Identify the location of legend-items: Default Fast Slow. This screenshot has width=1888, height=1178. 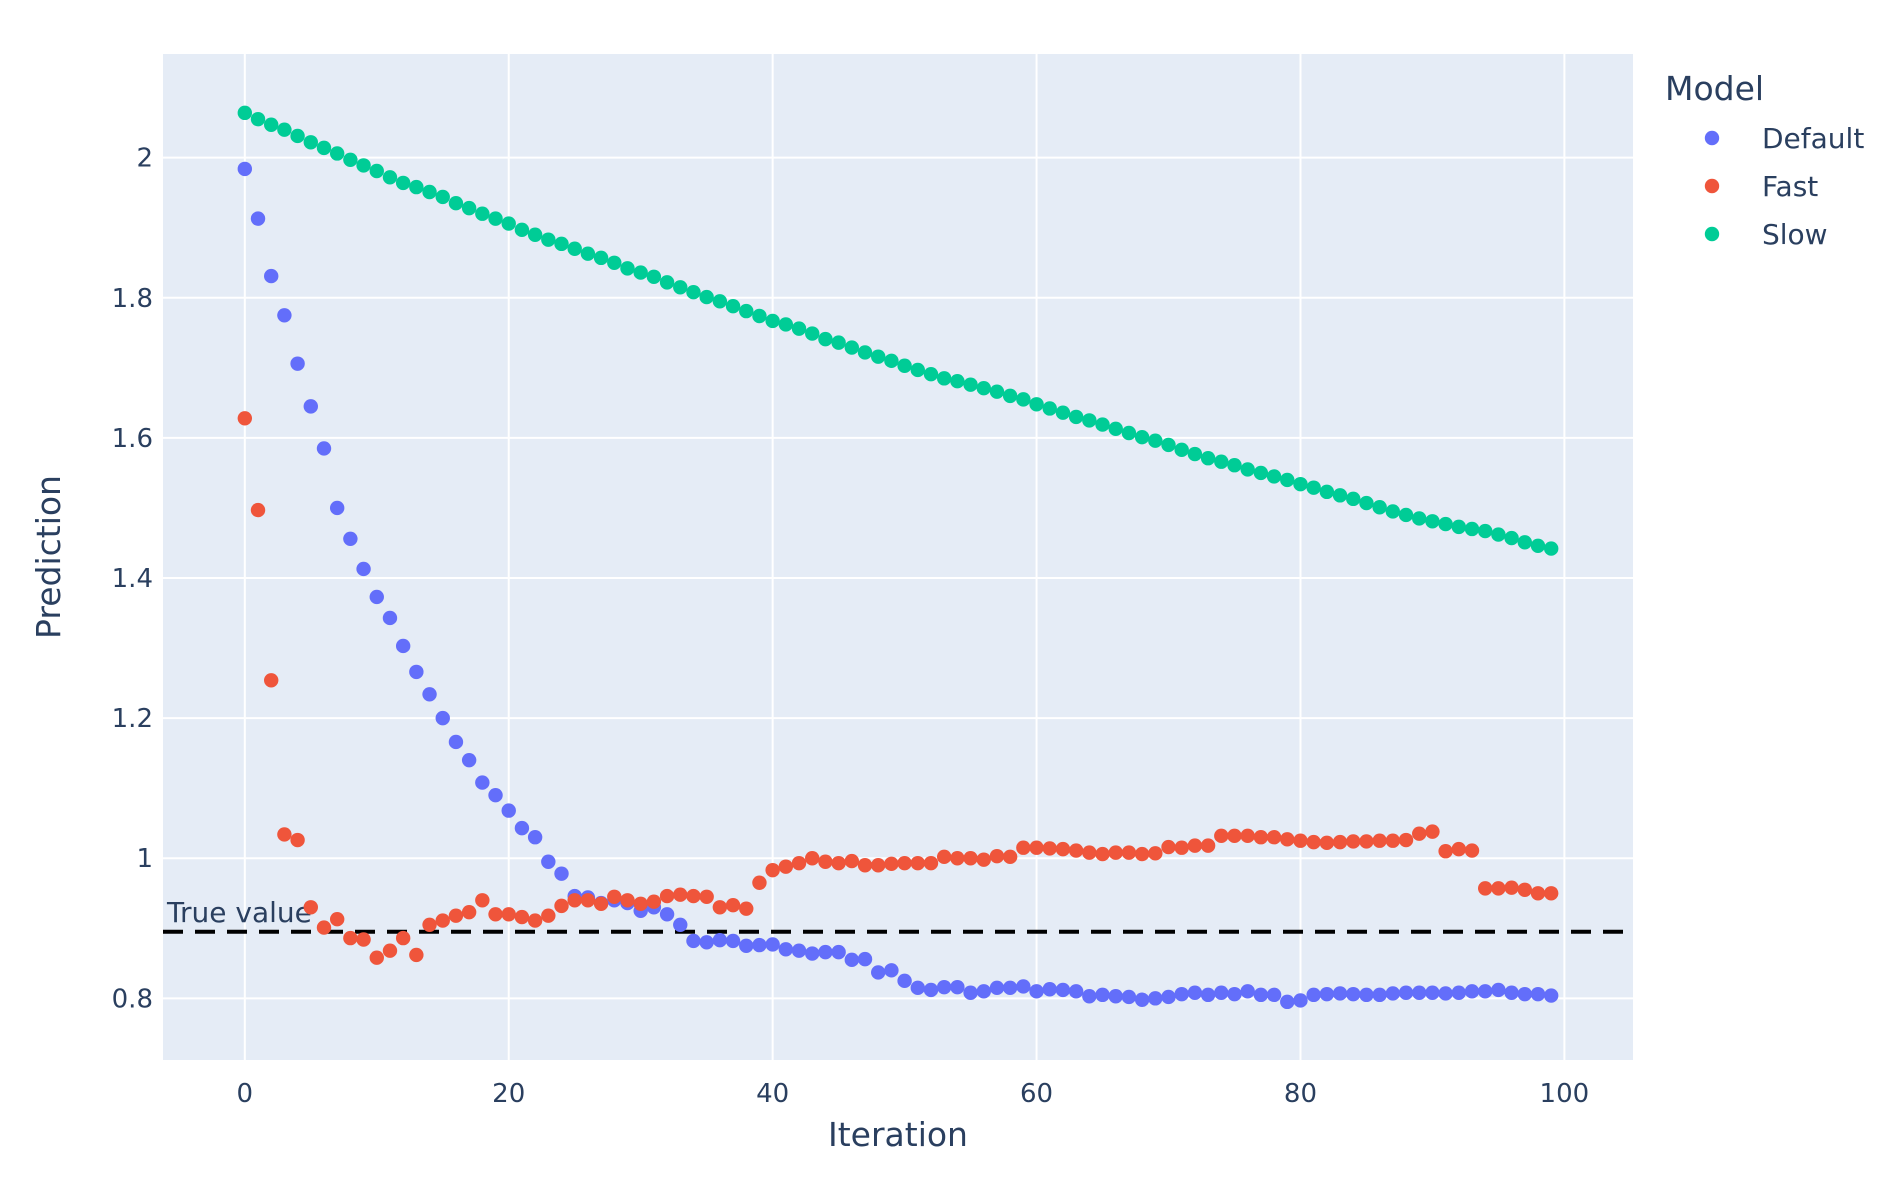
(1784, 186).